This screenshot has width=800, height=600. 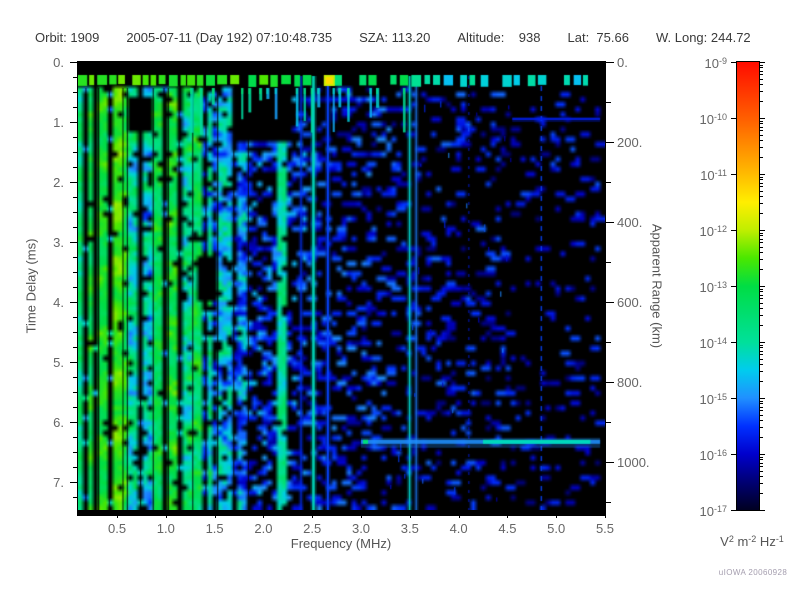 I want to click on y-tick-label: 1., so click(x=58, y=122).